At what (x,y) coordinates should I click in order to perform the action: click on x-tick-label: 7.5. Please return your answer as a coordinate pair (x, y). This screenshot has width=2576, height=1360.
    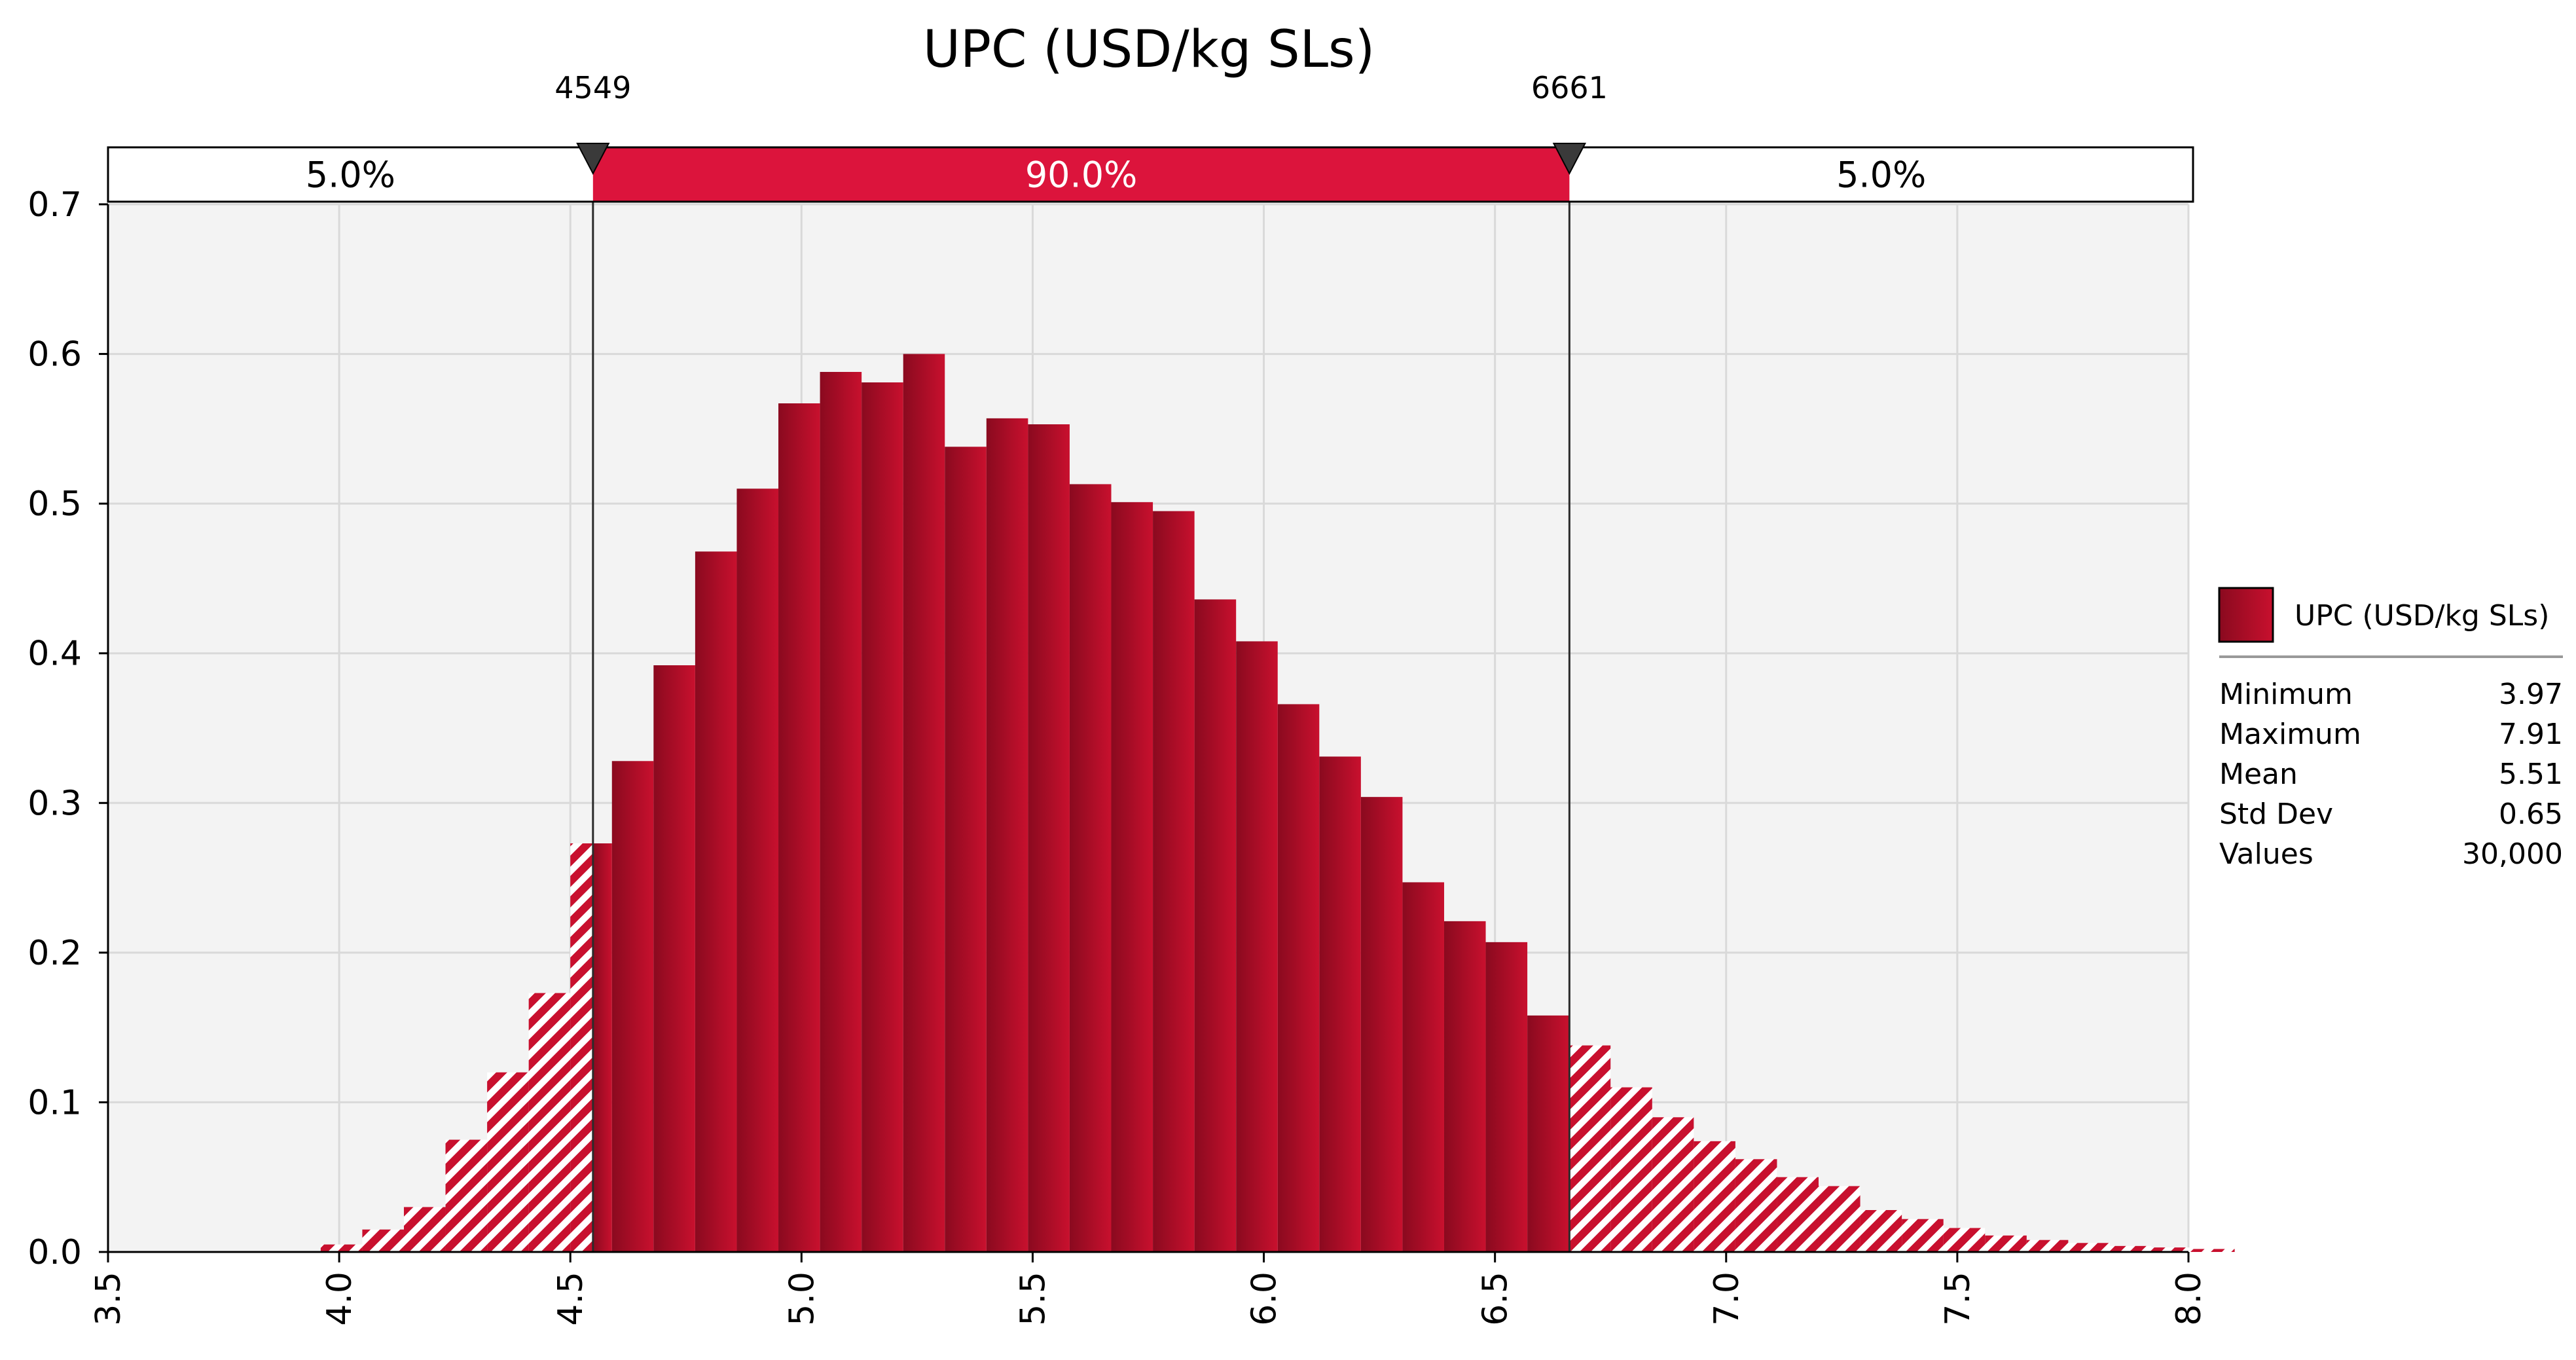
    Looking at the image, I should click on (1958, 1299).